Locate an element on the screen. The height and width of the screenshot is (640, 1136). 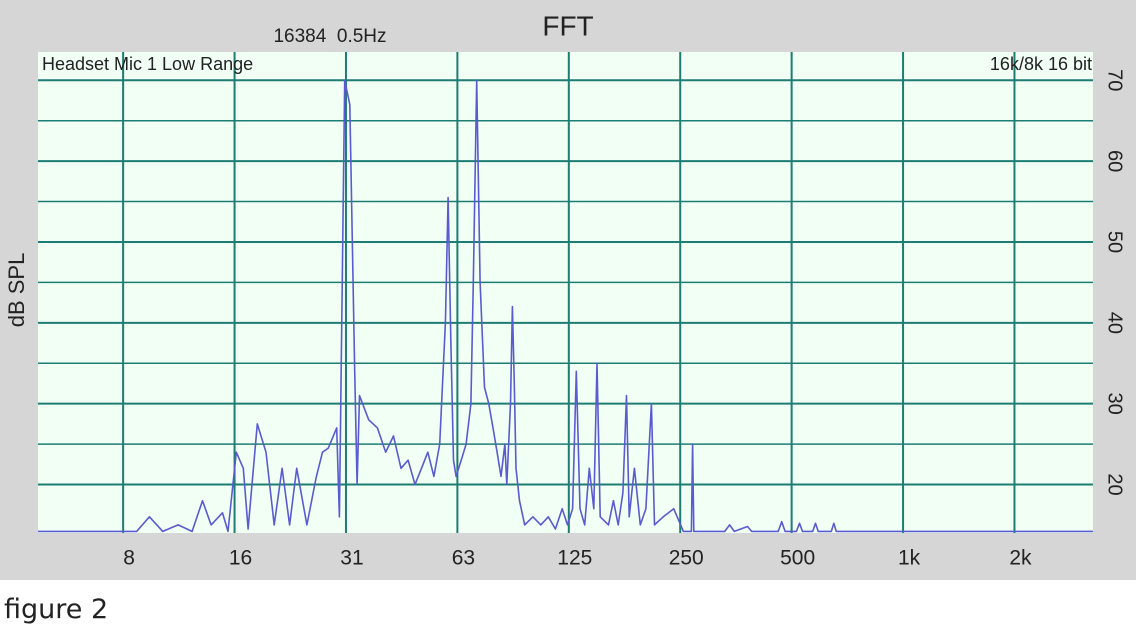
figure-caption: figure 2 is located at coordinates (56, 609).